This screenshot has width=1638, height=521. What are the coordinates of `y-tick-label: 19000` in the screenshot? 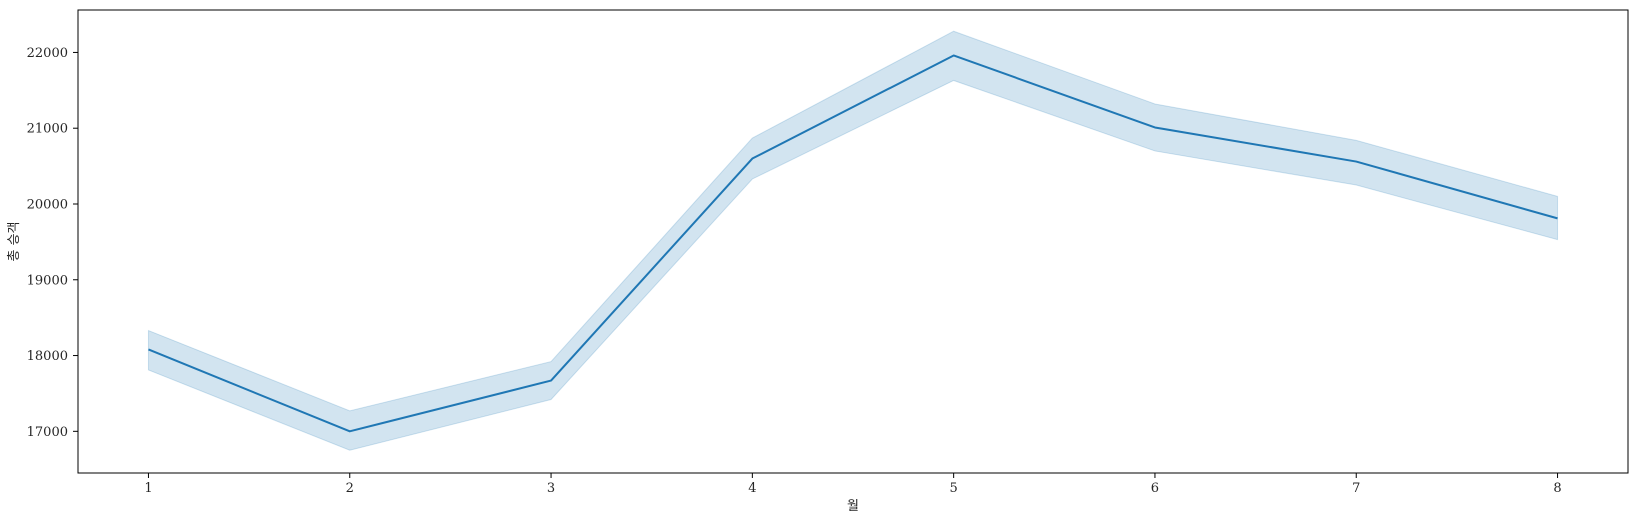 It's located at (47, 280).